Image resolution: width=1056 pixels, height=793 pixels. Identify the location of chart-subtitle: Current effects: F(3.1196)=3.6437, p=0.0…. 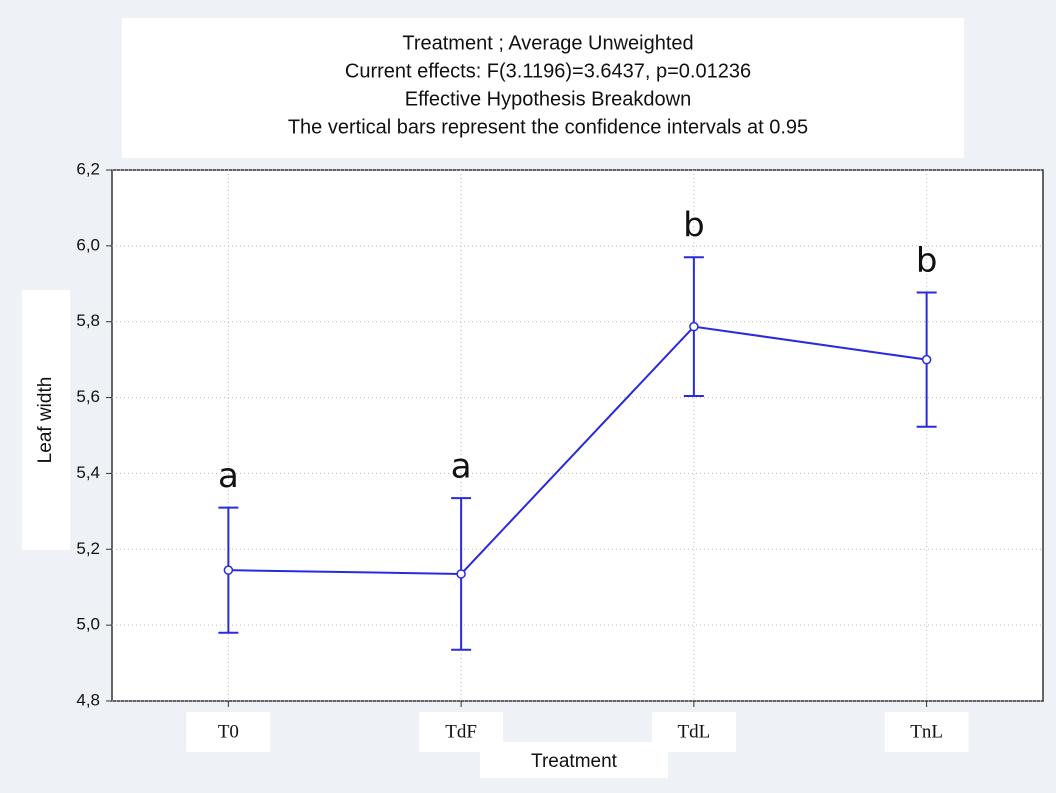
(548, 71).